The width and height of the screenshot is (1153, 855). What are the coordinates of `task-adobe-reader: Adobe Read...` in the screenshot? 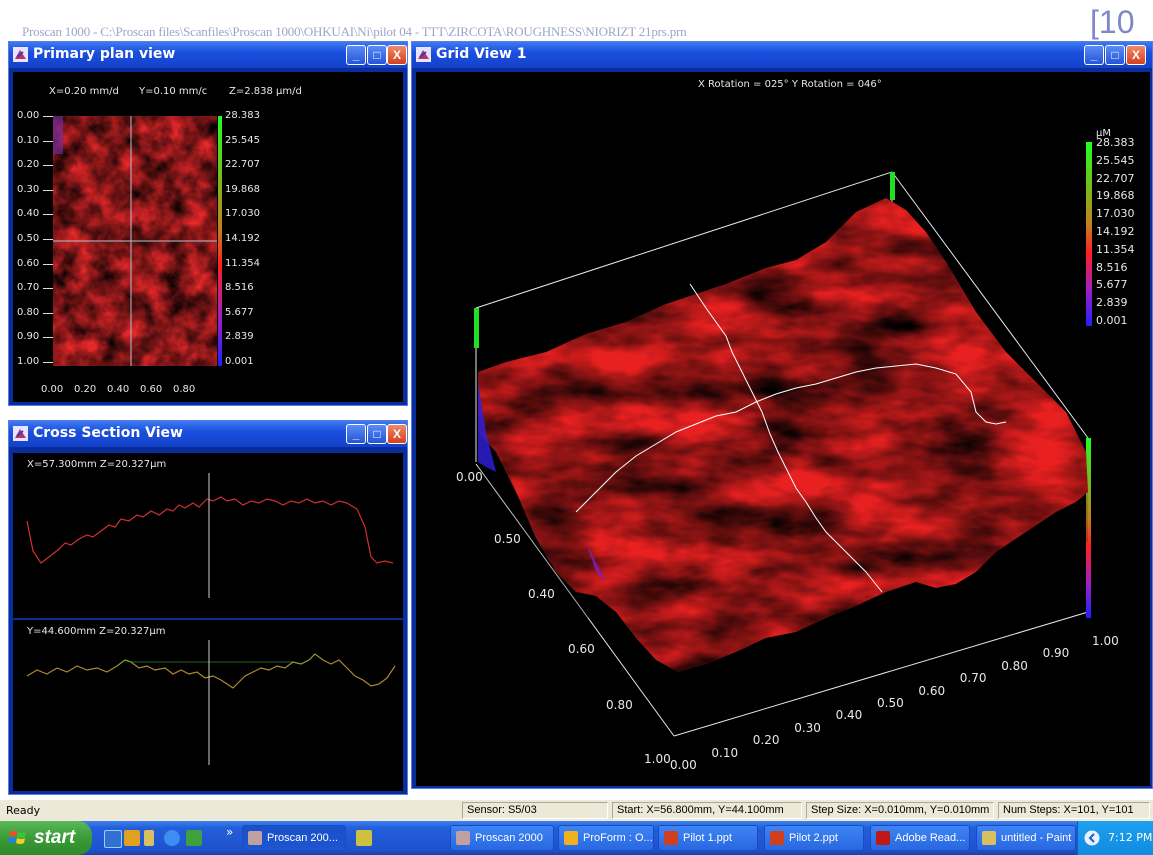 It's located at (920, 838).